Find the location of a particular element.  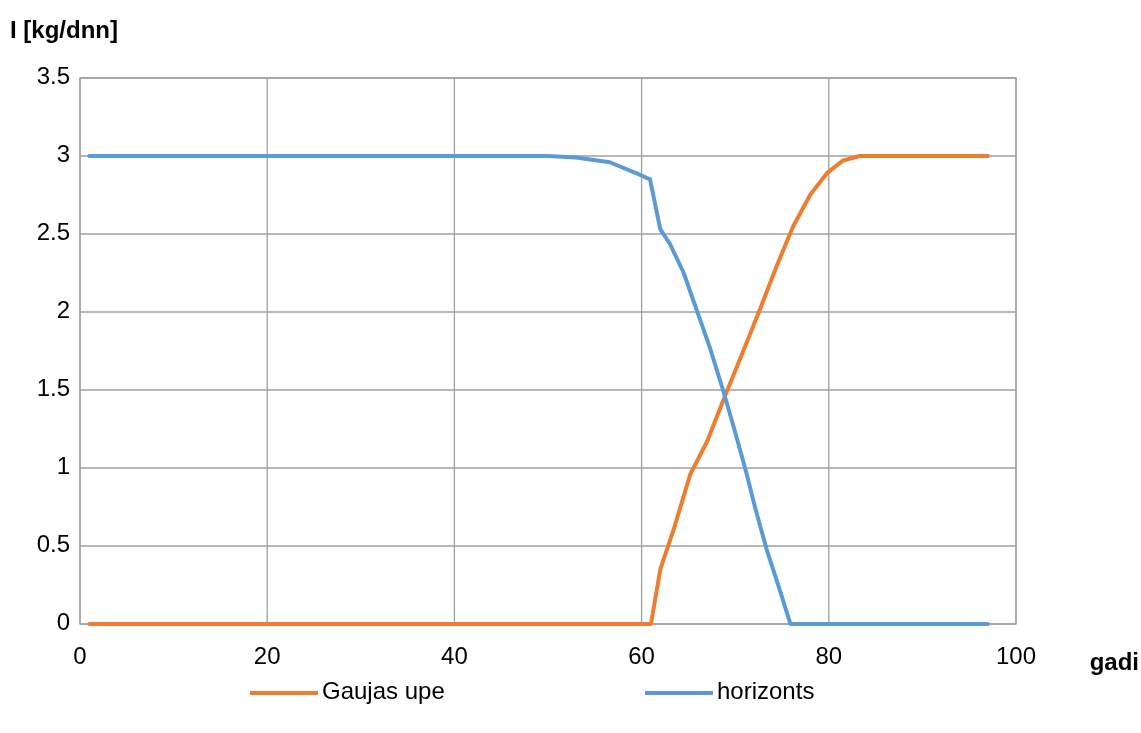

x-tick-label: 100 is located at coordinates (1016, 655).